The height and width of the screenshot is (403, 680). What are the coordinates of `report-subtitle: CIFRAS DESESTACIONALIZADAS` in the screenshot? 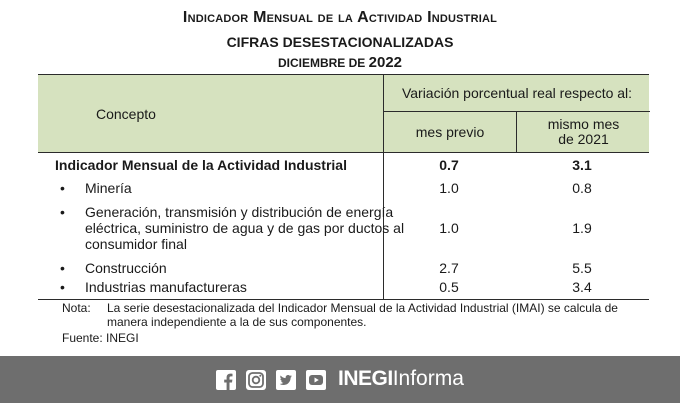 It's located at (340, 42).